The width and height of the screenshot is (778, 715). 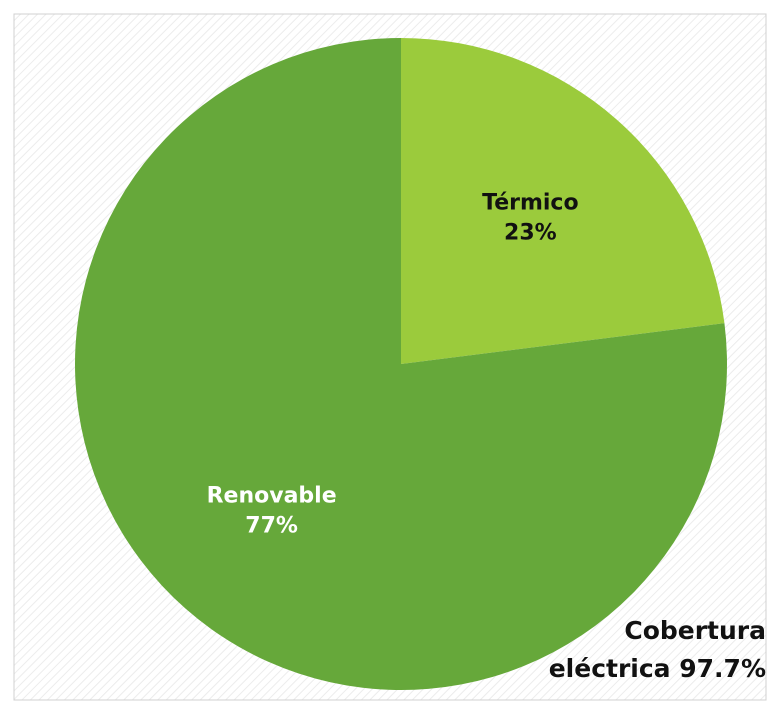 I want to click on slice-label: Térmico, so click(x=530, y=202).